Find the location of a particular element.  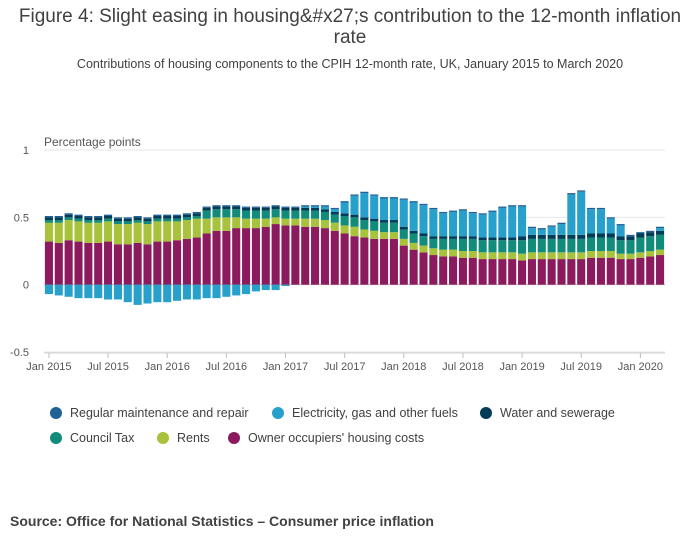

legend-item-water: Water and sewerage is located at coordinates (547, 413).